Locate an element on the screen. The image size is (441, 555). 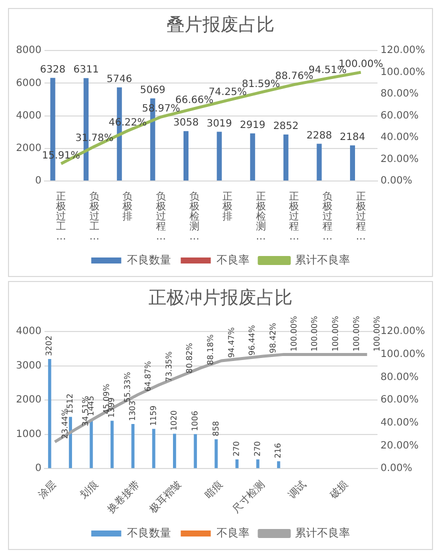
data-label: 96.44% is located at coordinates (252, 340).